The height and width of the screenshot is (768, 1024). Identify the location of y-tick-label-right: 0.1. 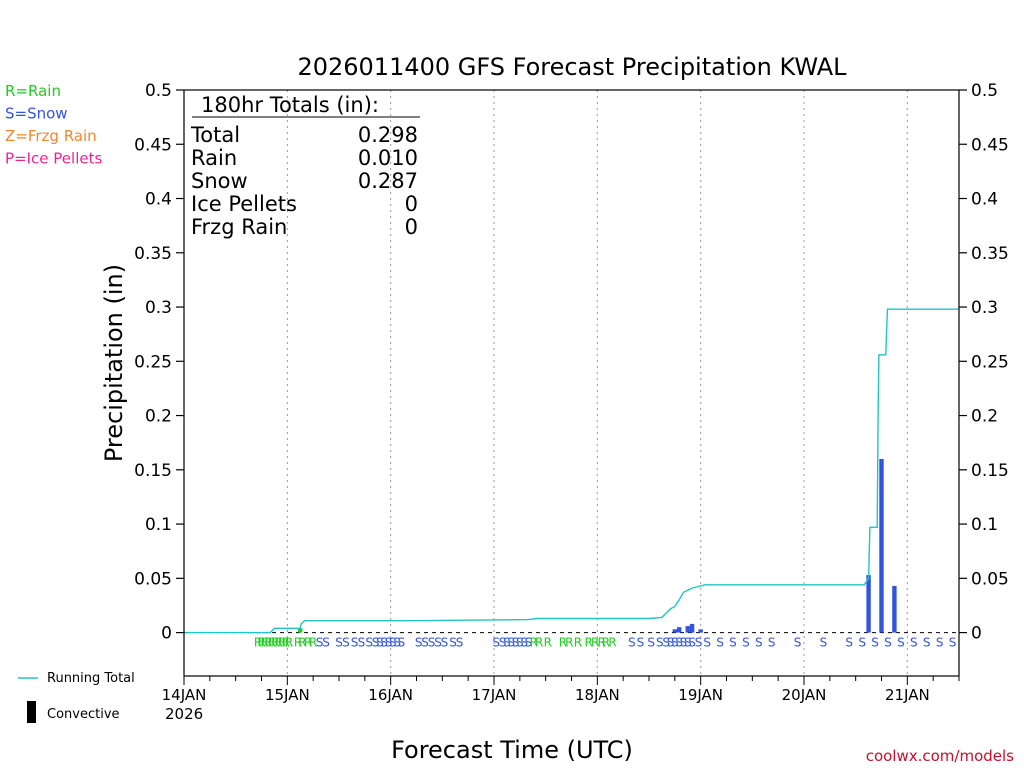
(984, 525).